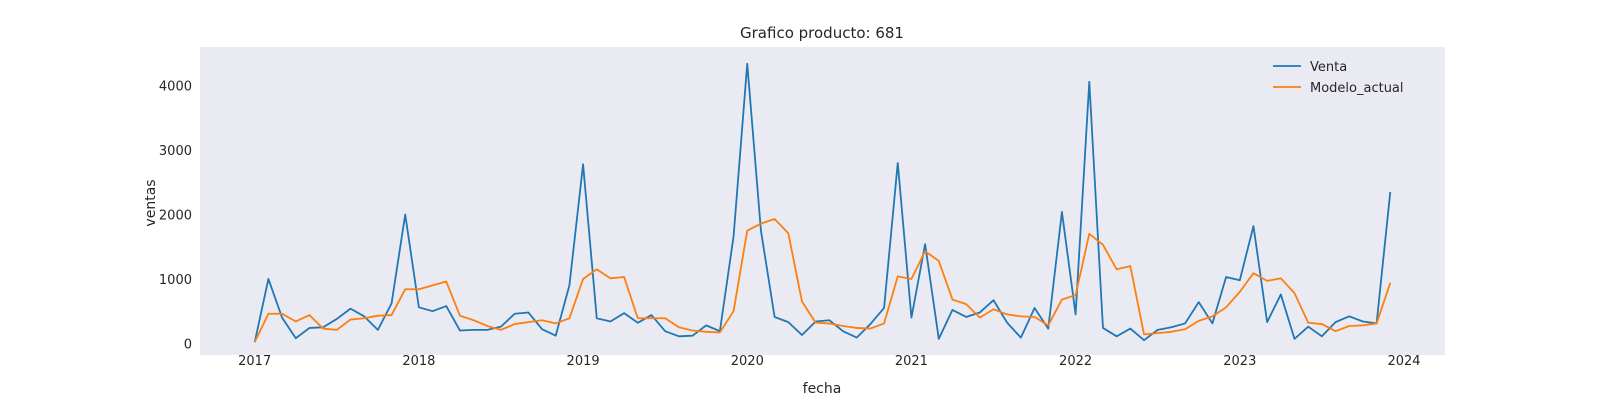 The image size is (1600, 400). I want to click on x-axis-ticks: 2017 2018 2019 2020 2021 2022 2023 2024, so click(829, 361).